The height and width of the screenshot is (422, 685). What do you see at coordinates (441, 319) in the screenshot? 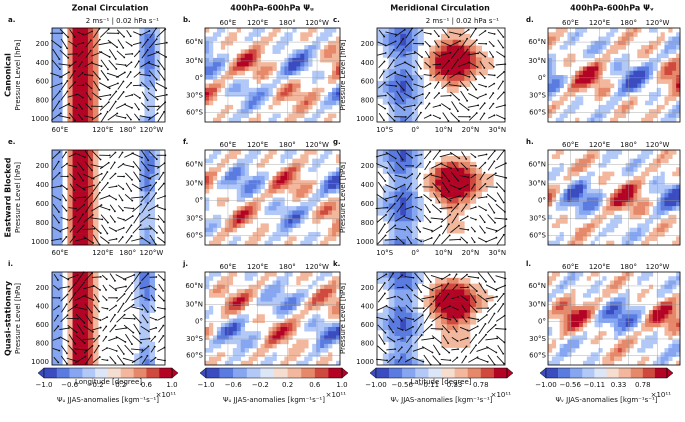
I see `panel` at bounding box center [441, 319].